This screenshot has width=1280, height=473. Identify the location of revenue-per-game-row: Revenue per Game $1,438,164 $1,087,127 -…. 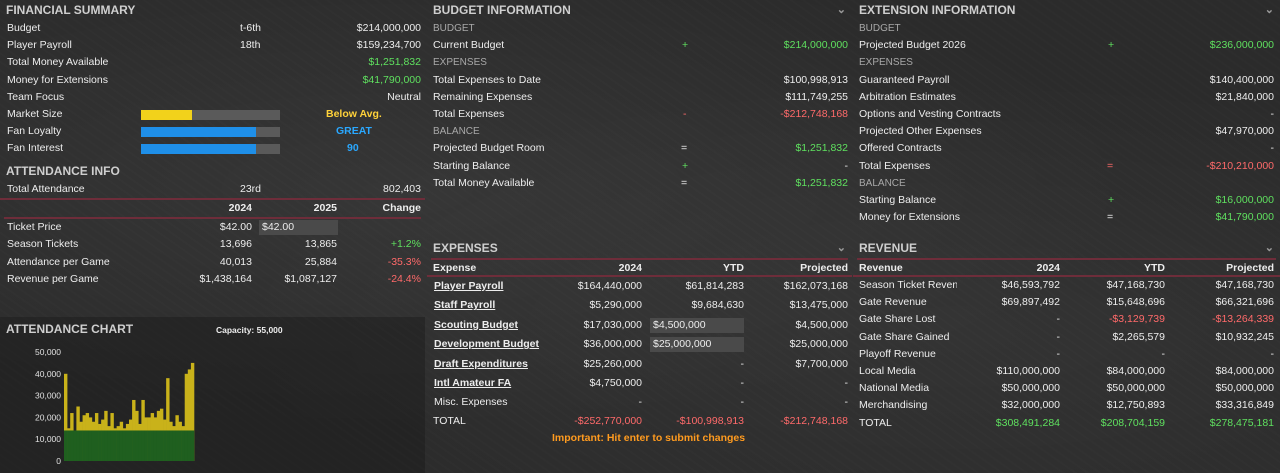
(212, 279).